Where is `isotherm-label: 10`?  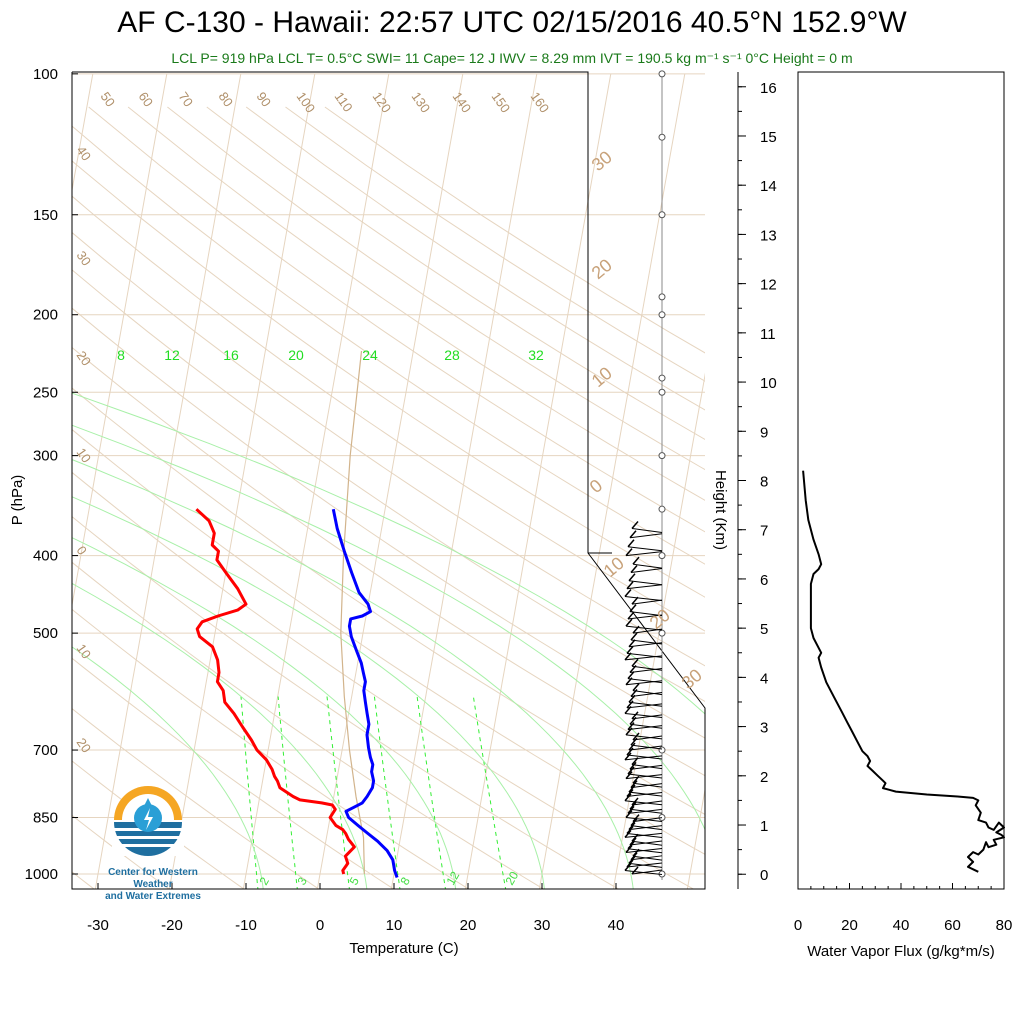 isotherm-label: 10 is located at coordinates (602, 377).